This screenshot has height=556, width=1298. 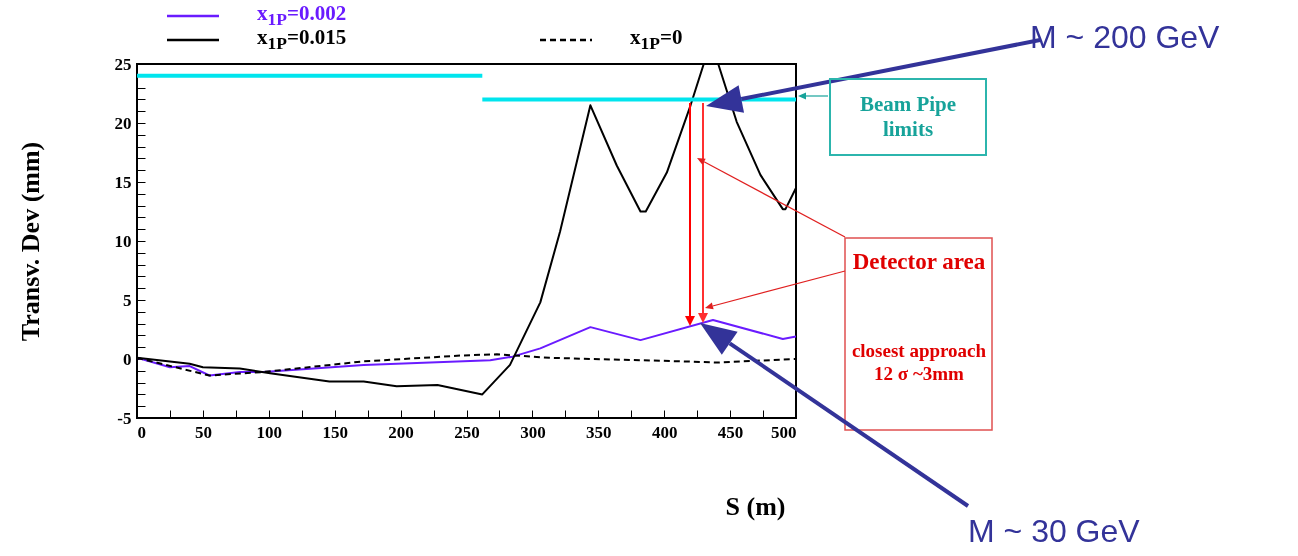 I want to click on y-tick-label: 10, so click(x=123, y=241).